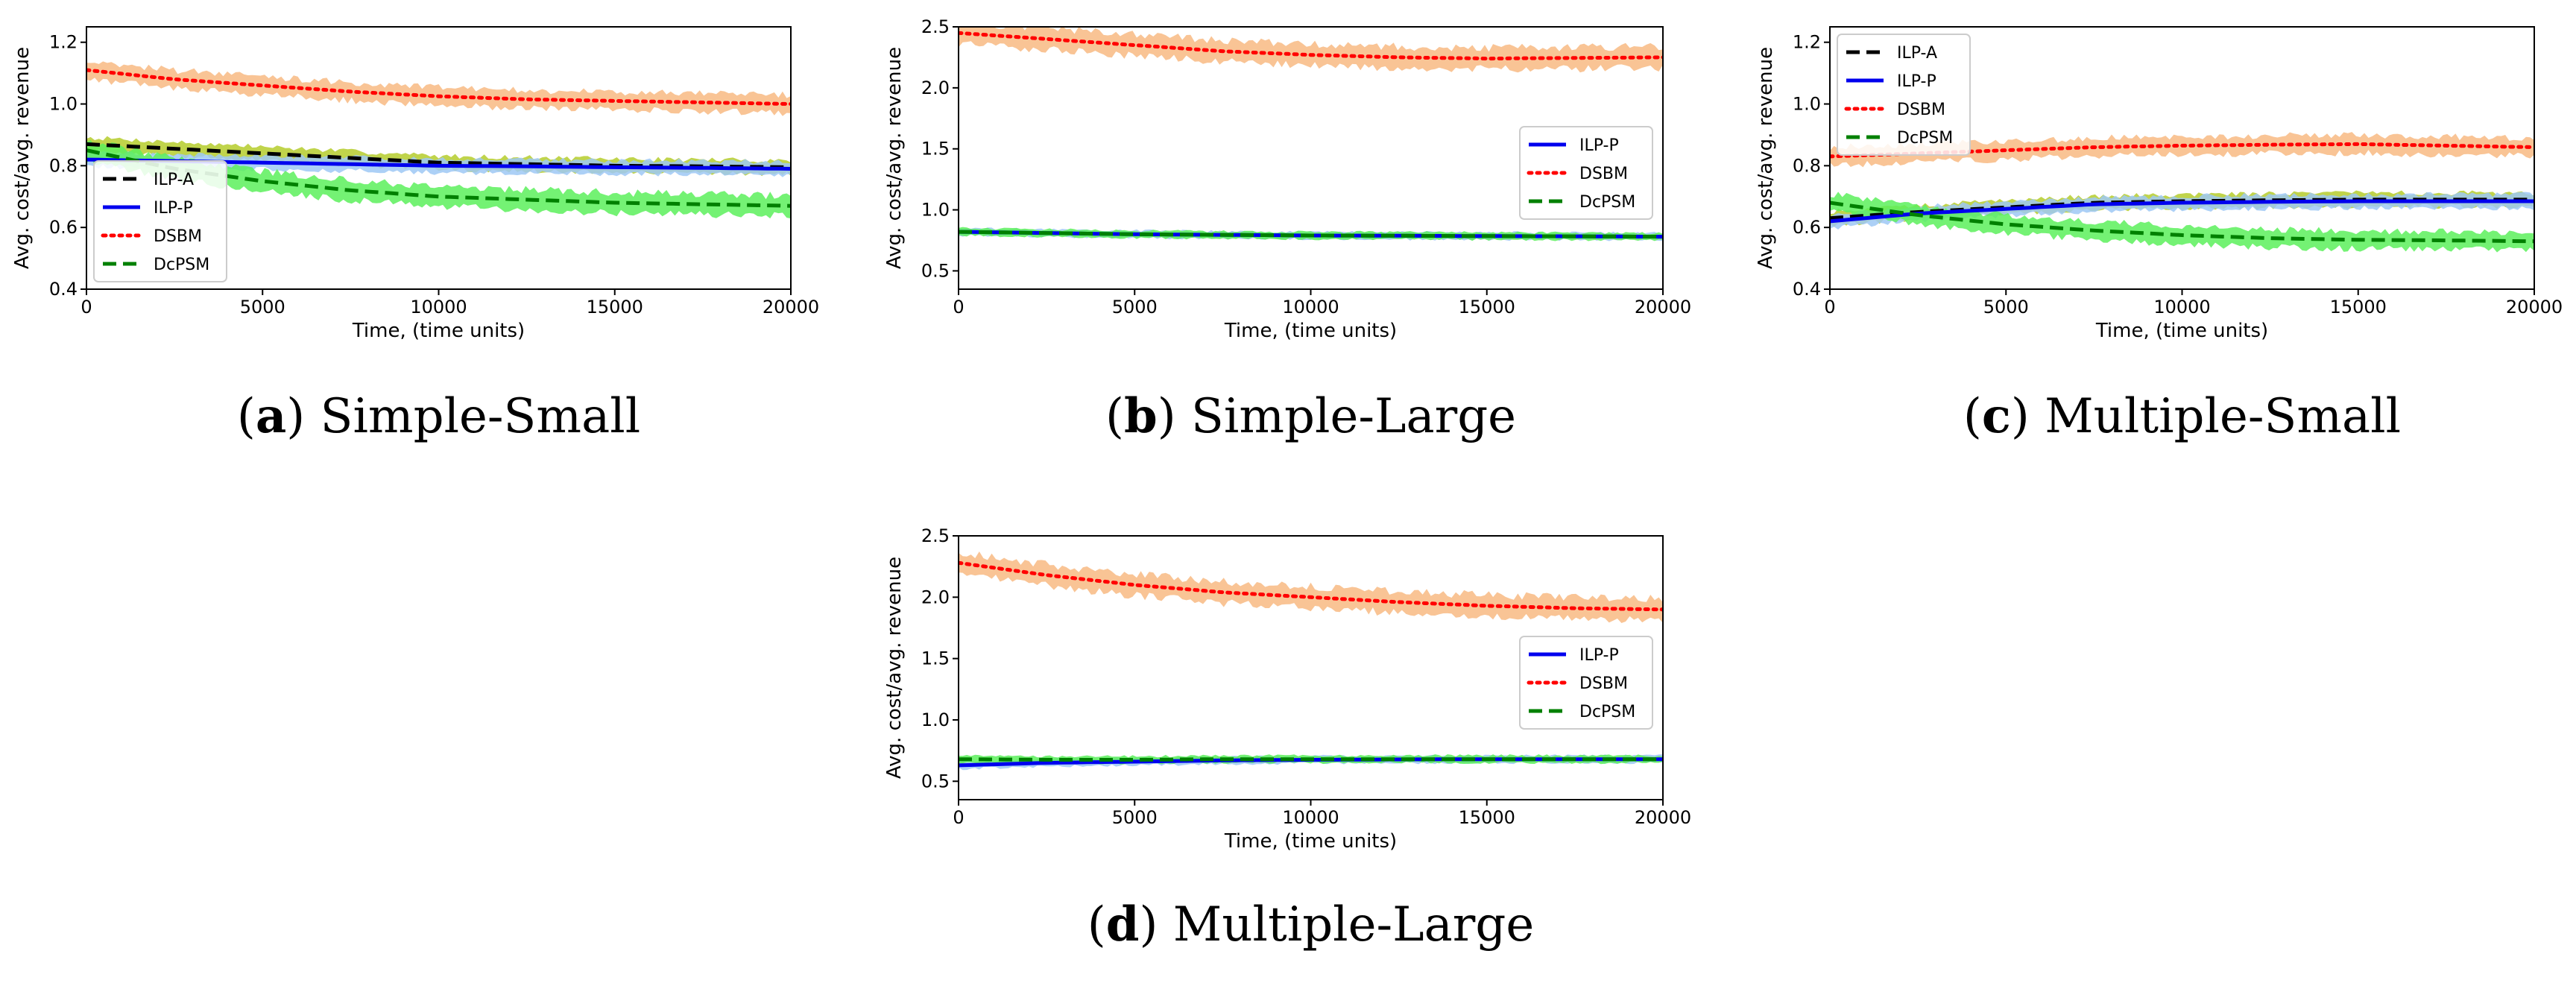  Describe the element at coordinates (1123, 924) in the screenshot. I see `caption-letter: d` at that location.